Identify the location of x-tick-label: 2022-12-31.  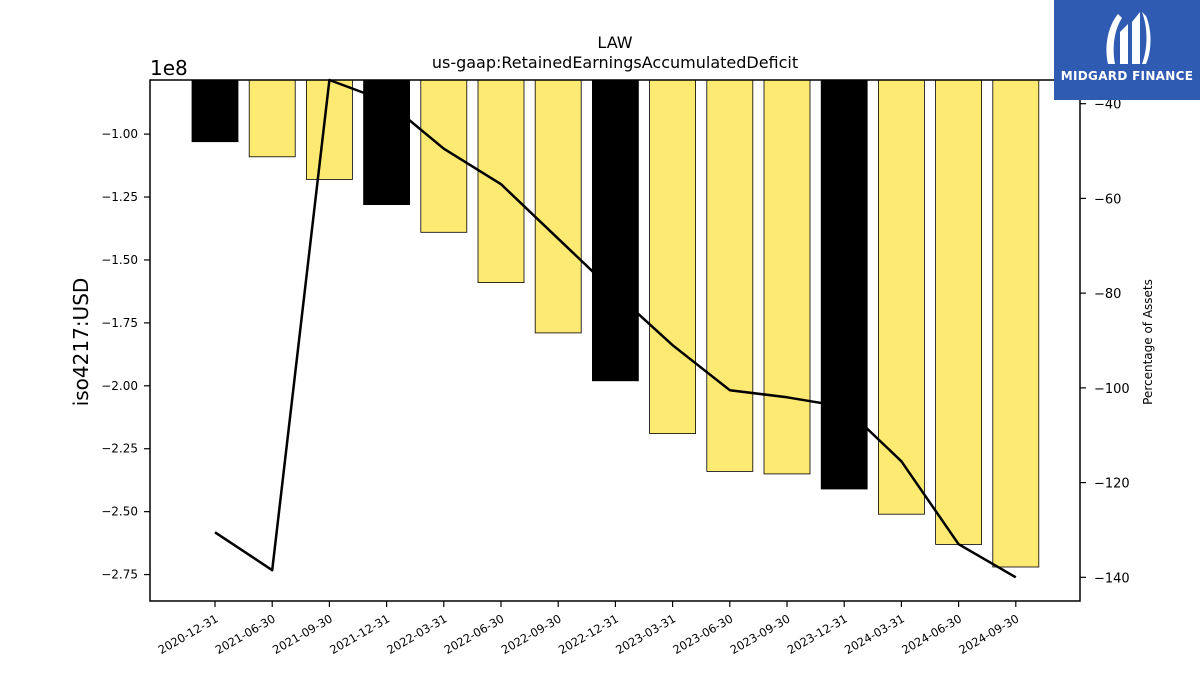
(588, 634).